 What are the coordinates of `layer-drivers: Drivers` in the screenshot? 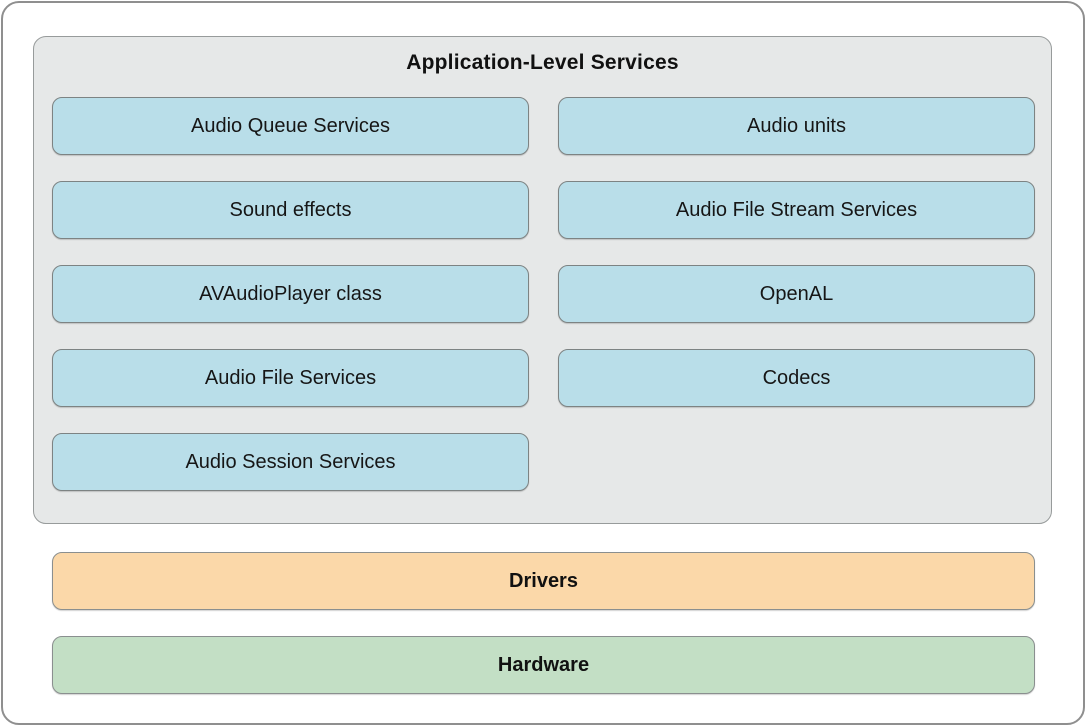 It's located at (543, 581).